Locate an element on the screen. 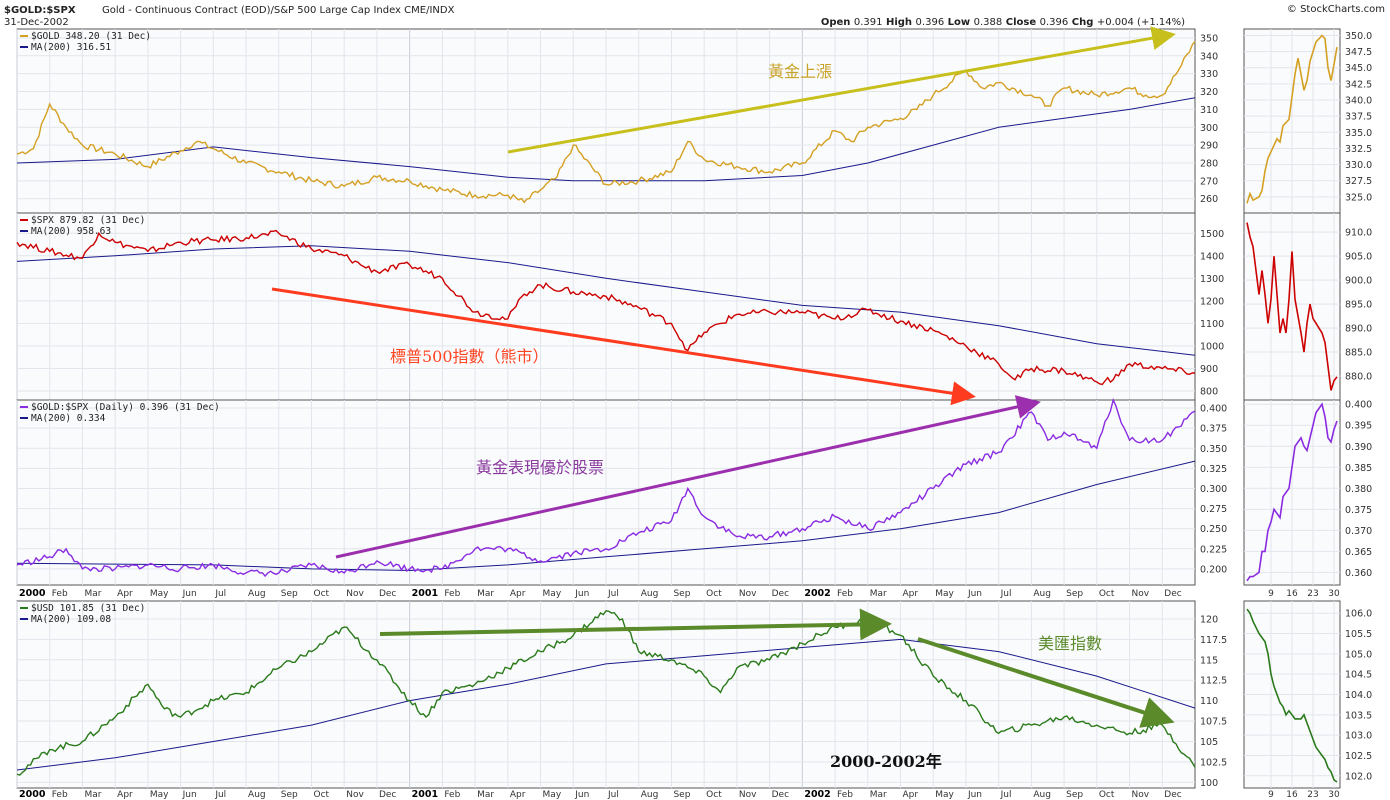 The image size is (1390, 800). zoom-y-tick-label: 0.400 is located at coordinates (1358, 405).